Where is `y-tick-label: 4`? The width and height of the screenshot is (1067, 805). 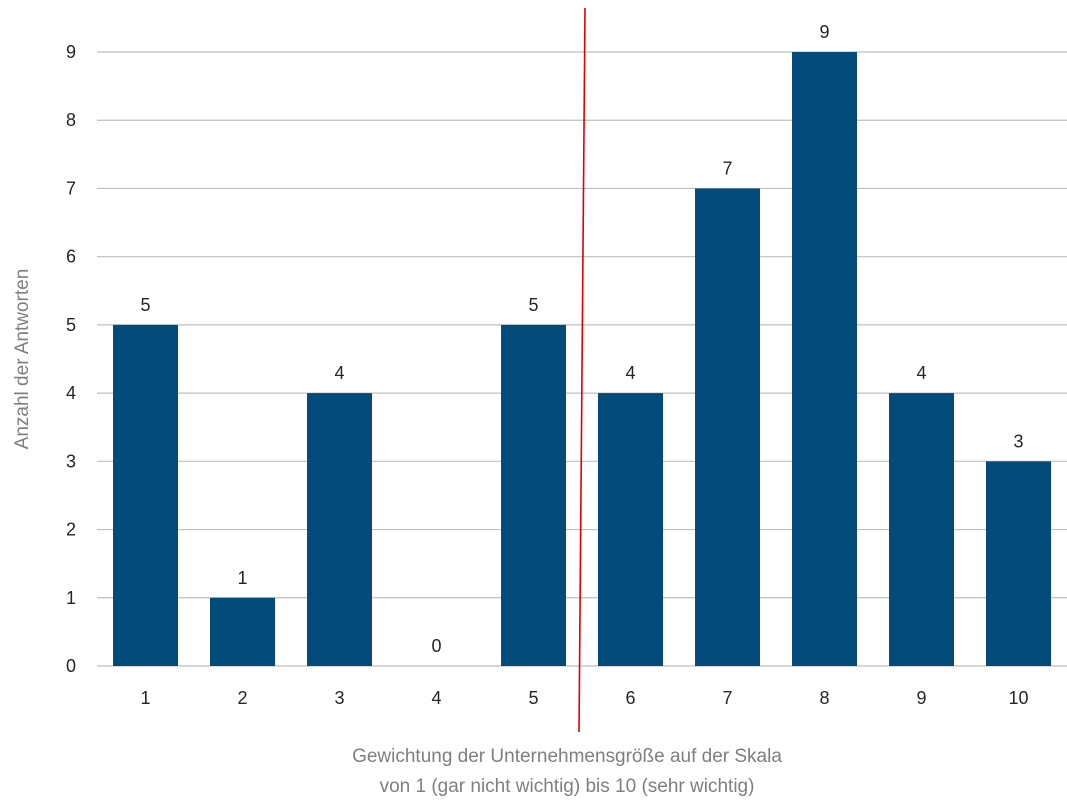 y-tick-label: 4 is located at coordinates (71, 393).